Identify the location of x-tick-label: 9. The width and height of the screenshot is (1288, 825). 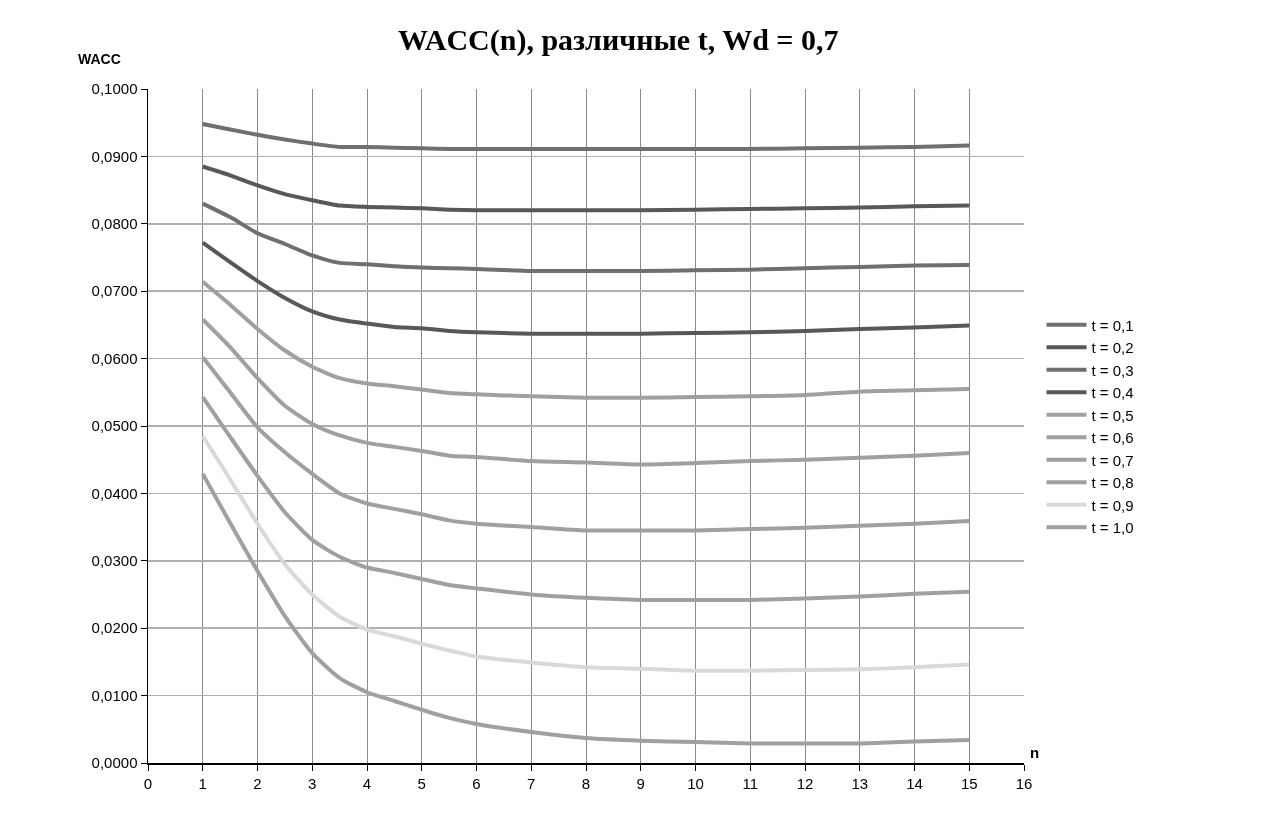
(640, 783).